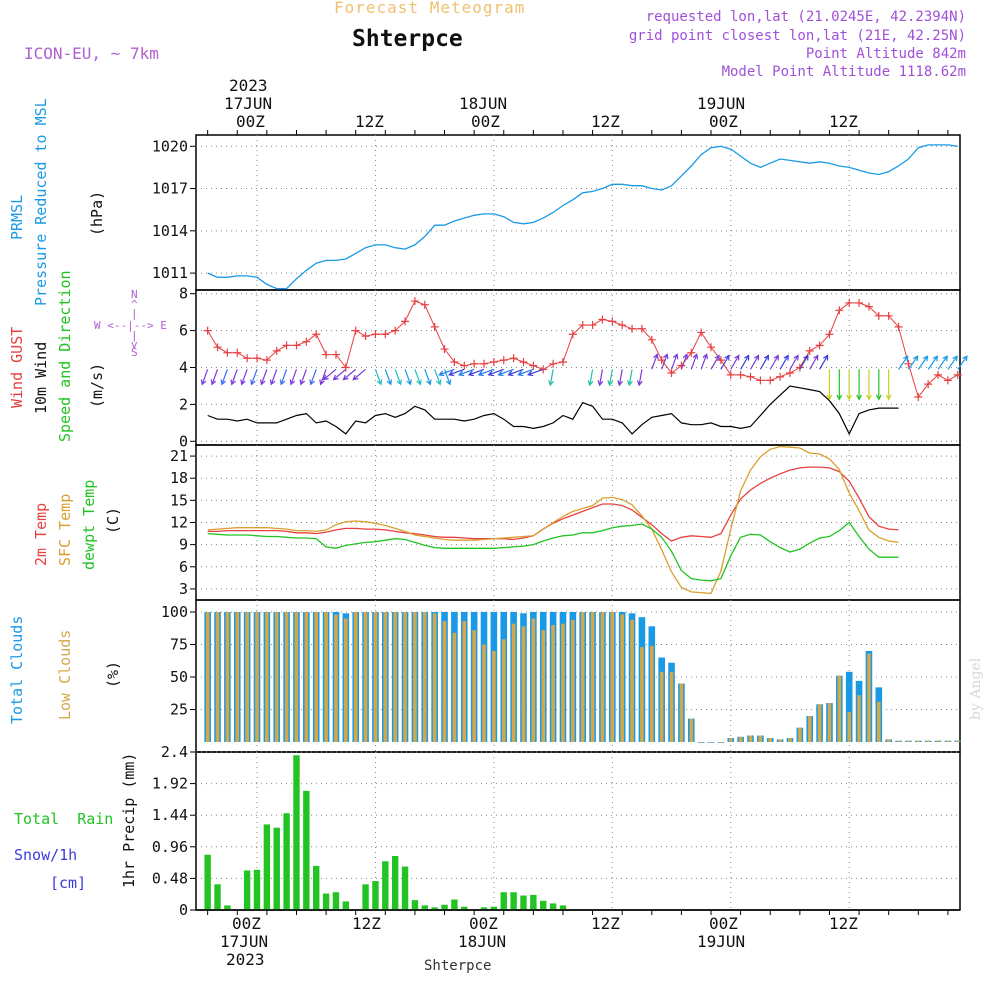 The image size is (1000, 1000). What do you see at coordinates (721, 941) in the screenshot?
I see `bottom-label-19jun-date: 19JUN` at bounding box center [721, 941].